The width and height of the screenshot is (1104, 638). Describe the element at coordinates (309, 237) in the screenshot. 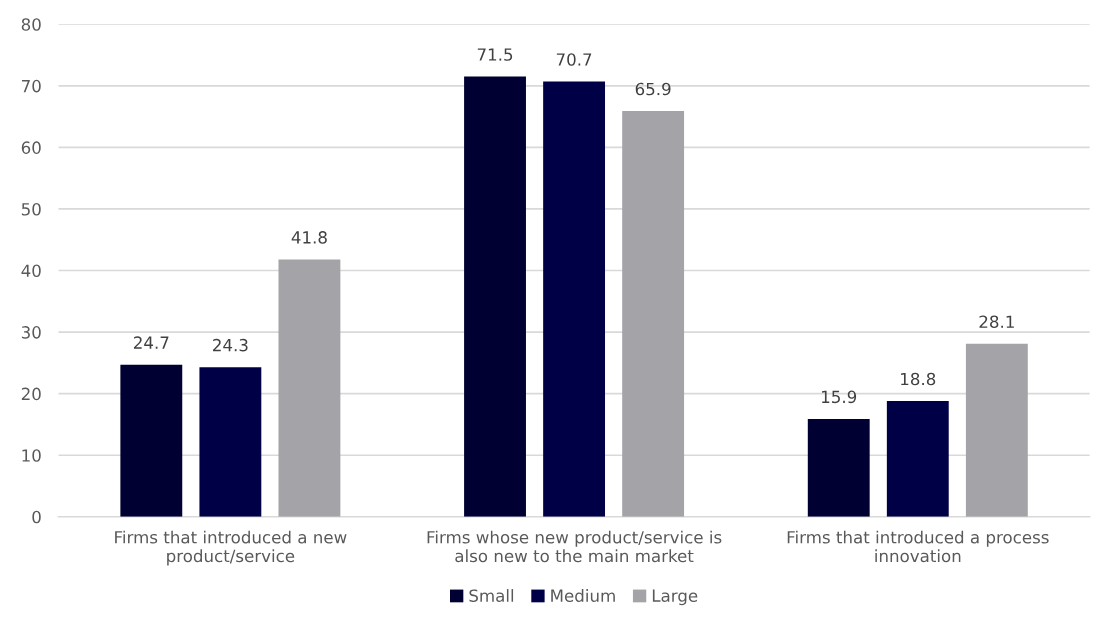

I see `data-label: 41.8` at that location.